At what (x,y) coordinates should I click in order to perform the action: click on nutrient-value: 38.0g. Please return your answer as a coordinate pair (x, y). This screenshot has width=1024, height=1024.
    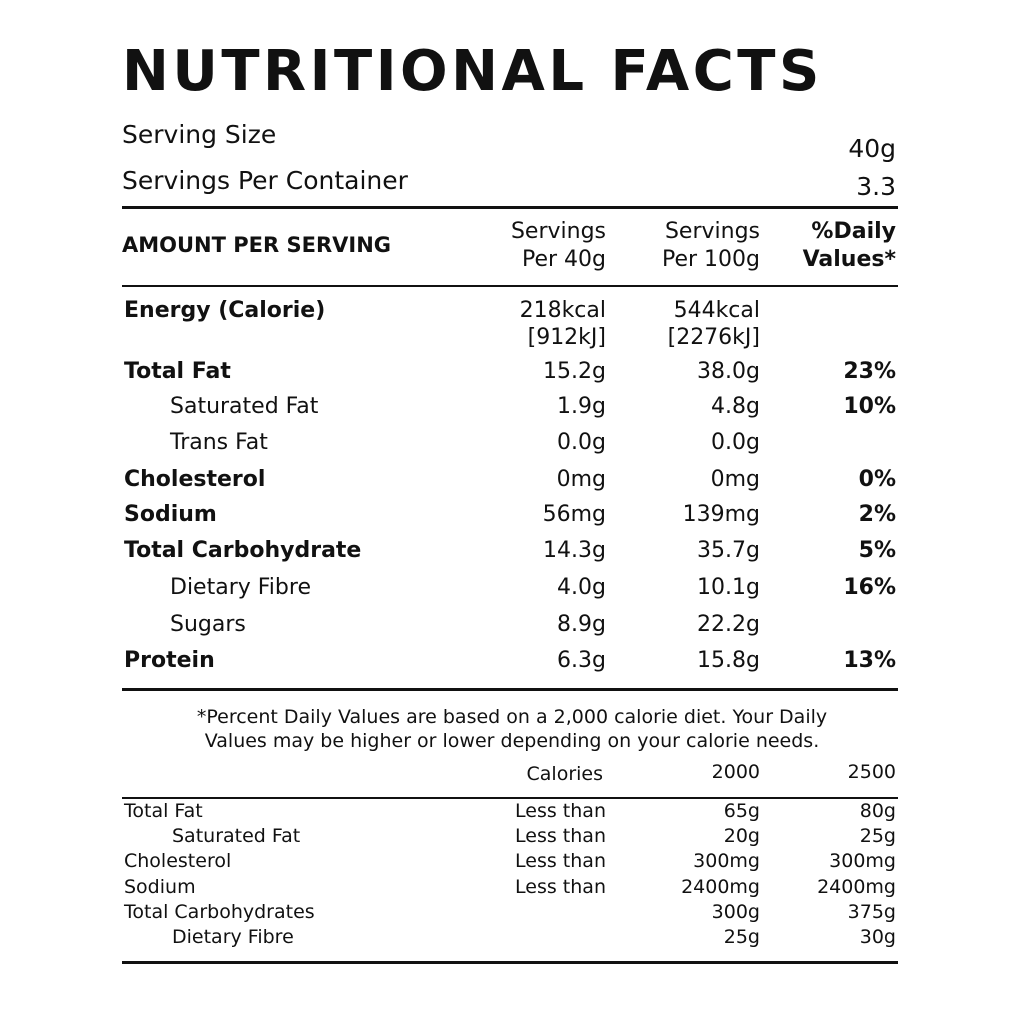
    Looking at the image, I should click on (728, 371).